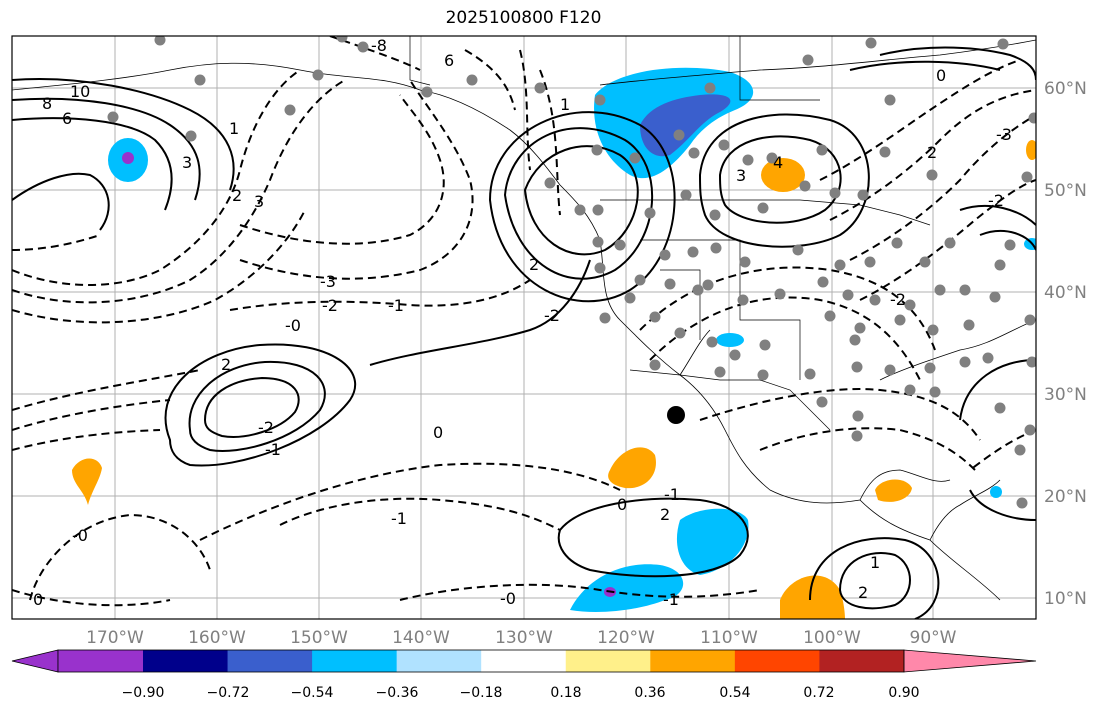 This screenshot has height=712, width=1105. What do you see at coordinates (115, 638) in the screenshot?
I see `lon-tick-label: 170°W` at bounding box center [115, 638].